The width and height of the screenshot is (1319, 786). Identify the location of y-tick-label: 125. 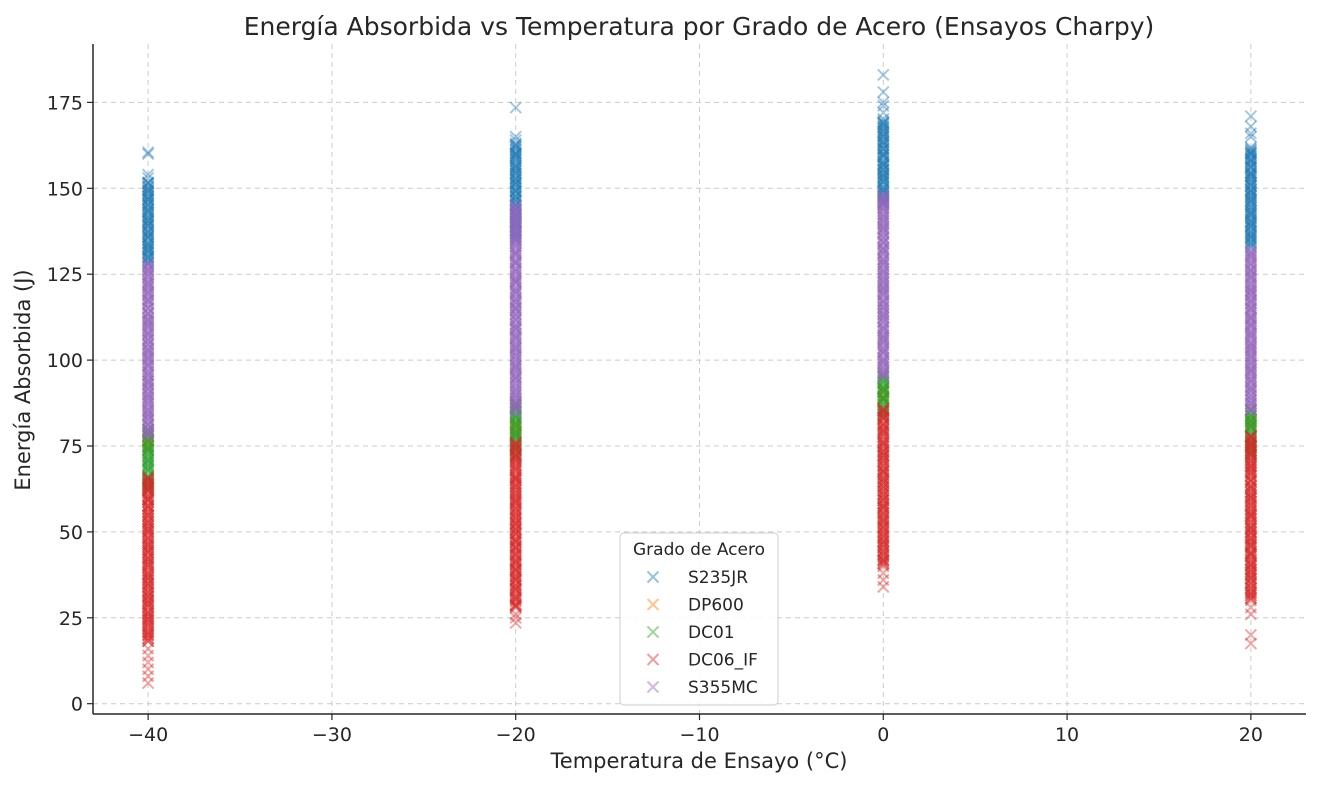
(65, 275).